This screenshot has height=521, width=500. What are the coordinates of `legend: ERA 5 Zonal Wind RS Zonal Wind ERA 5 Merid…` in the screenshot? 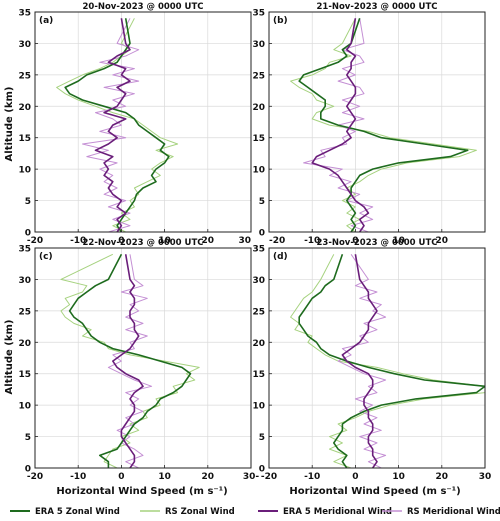 It's located at (255, 512).